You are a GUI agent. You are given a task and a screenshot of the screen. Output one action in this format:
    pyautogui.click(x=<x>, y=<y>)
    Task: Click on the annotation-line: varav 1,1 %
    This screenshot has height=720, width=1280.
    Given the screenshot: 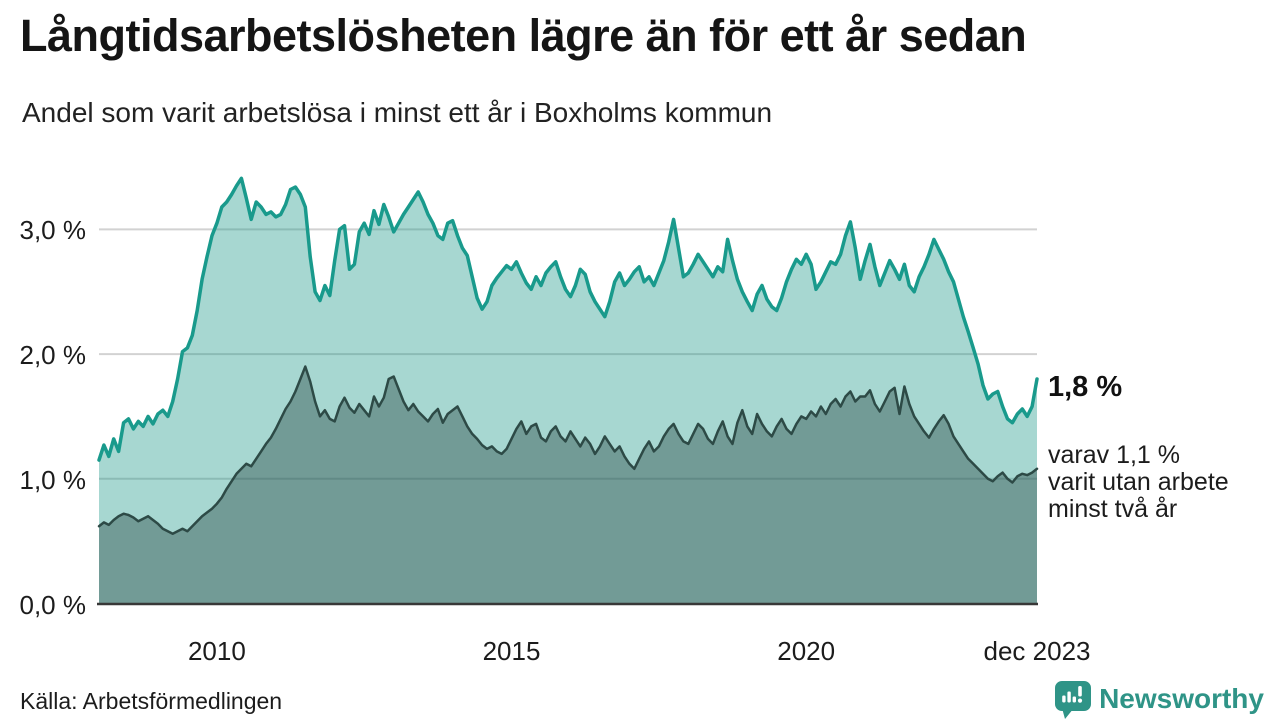 What is the action you would take?
    pyautogui.click(x=1114, y=455)
    